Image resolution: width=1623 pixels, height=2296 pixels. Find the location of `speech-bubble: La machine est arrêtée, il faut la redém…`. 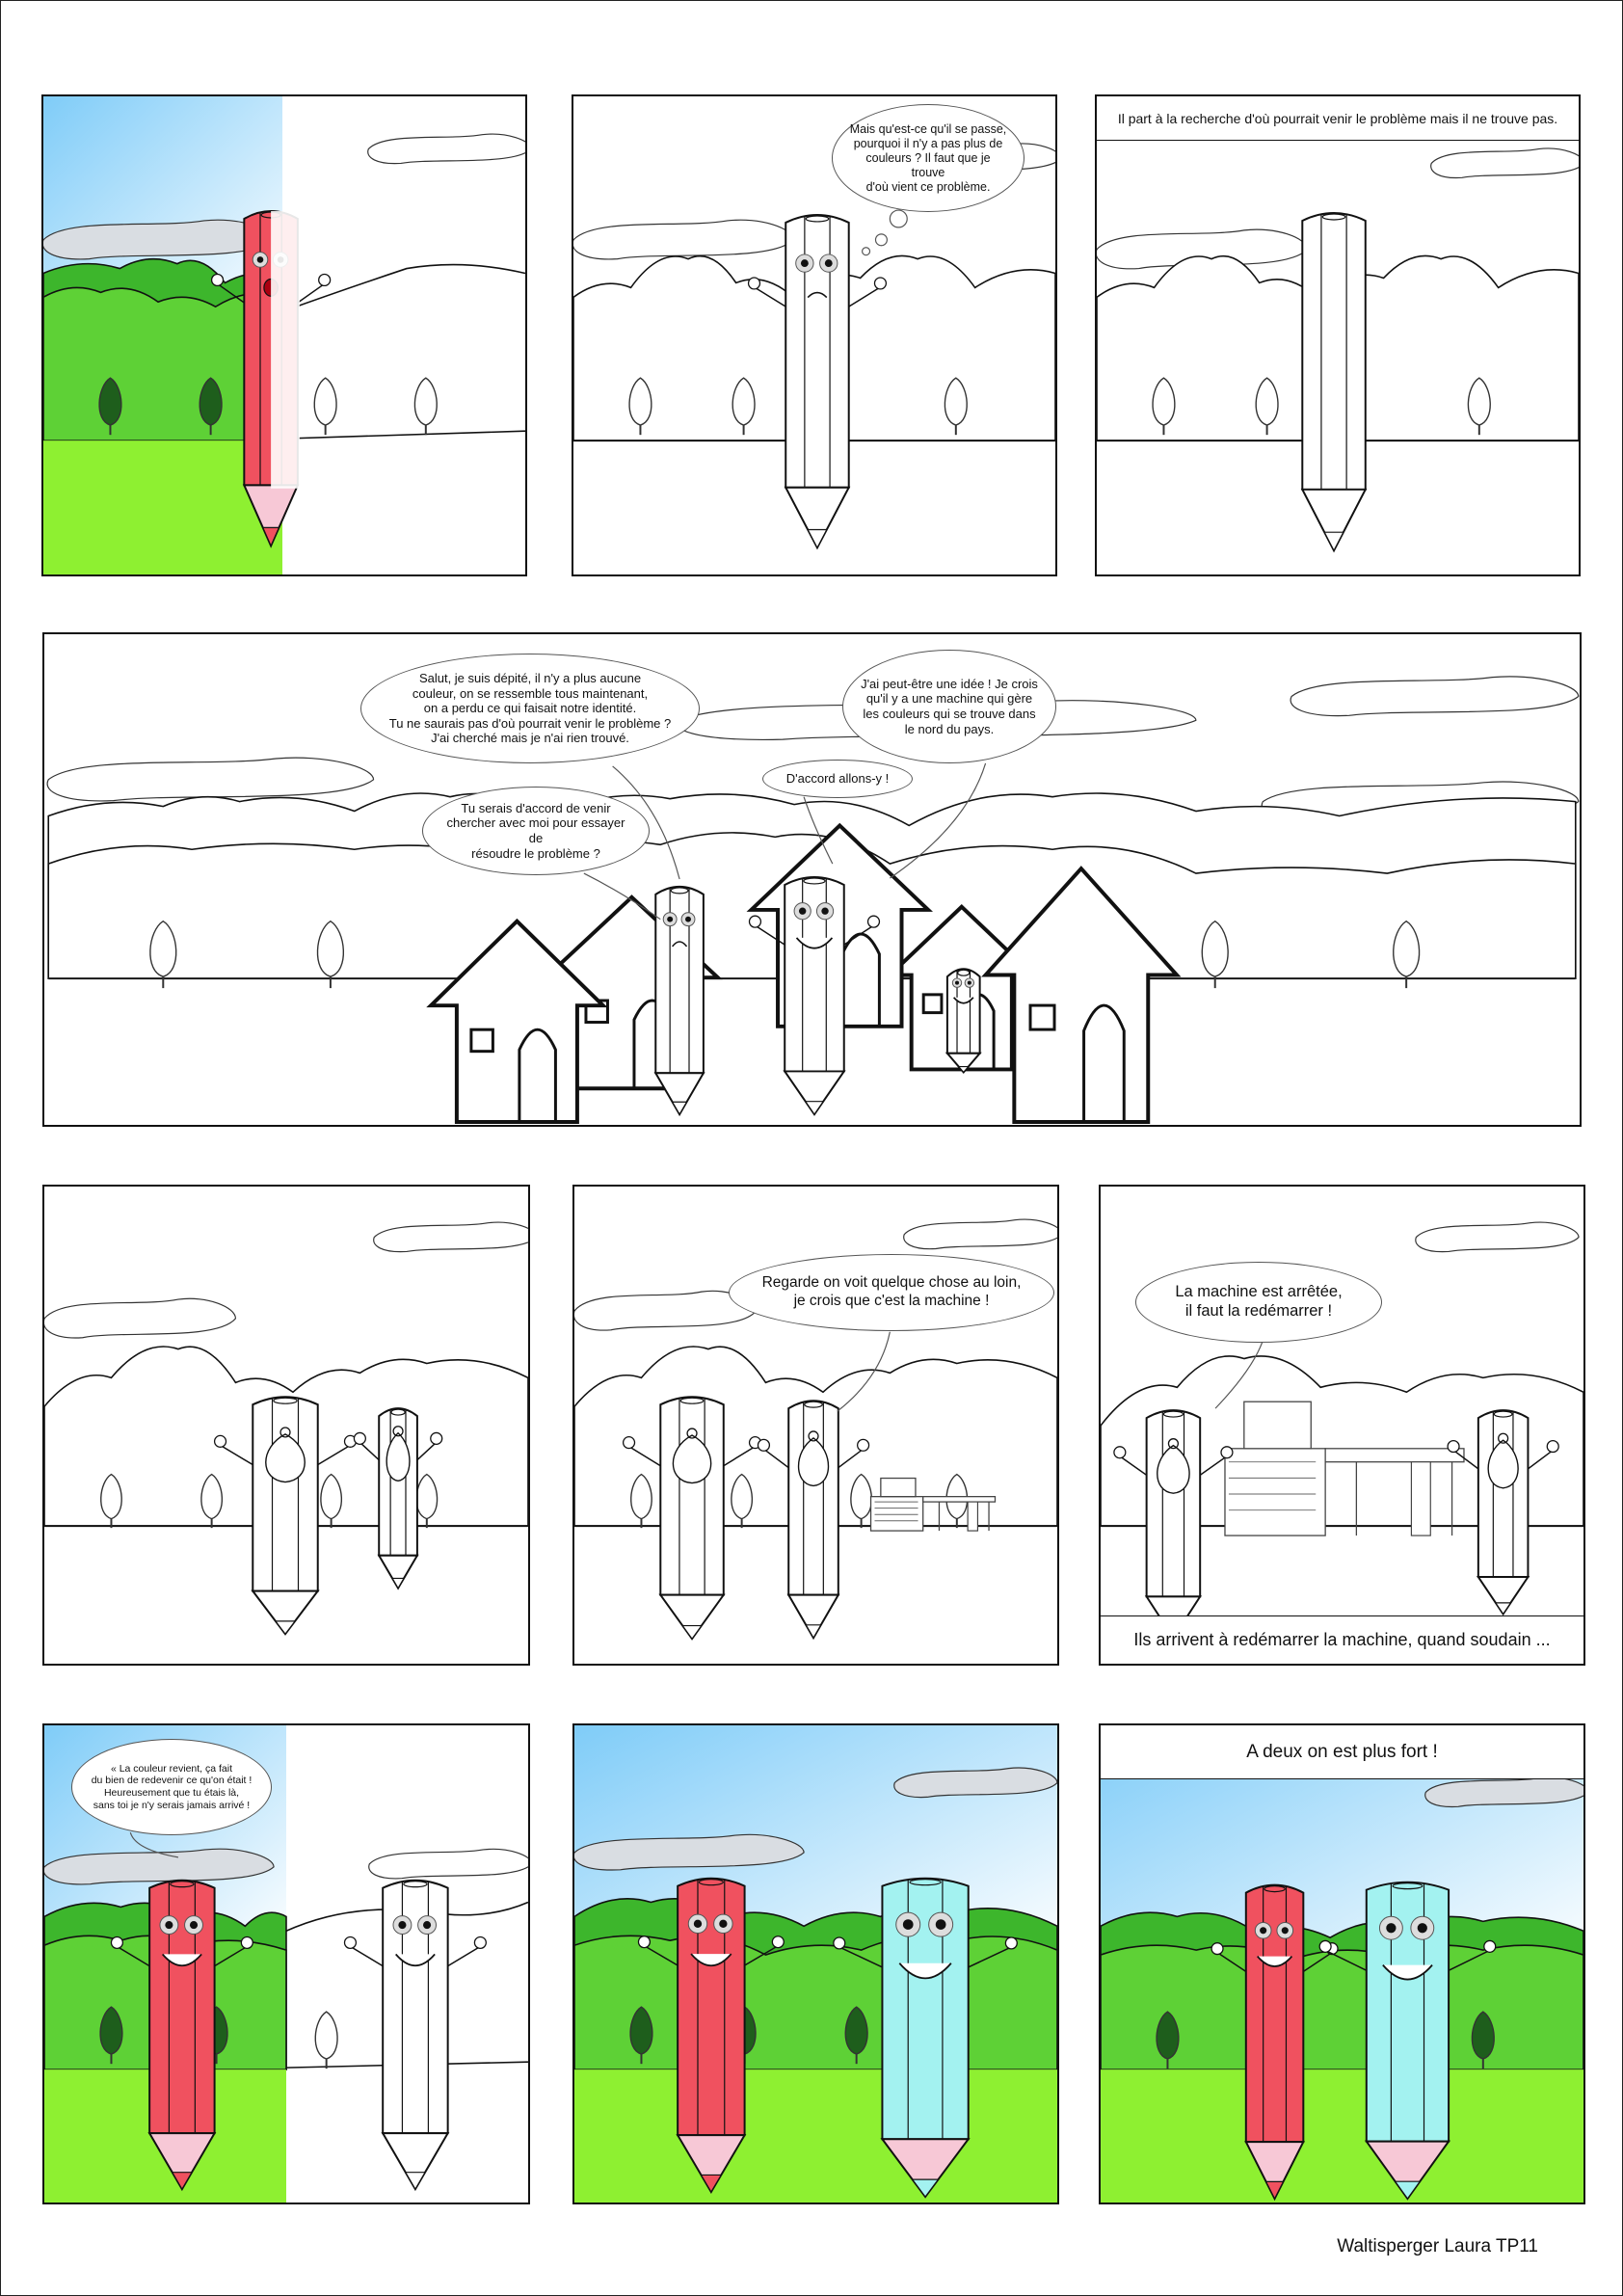

speech-bubble: La machine est arrêtée, il faut la redém… is located at coordinates (1258, 1302).